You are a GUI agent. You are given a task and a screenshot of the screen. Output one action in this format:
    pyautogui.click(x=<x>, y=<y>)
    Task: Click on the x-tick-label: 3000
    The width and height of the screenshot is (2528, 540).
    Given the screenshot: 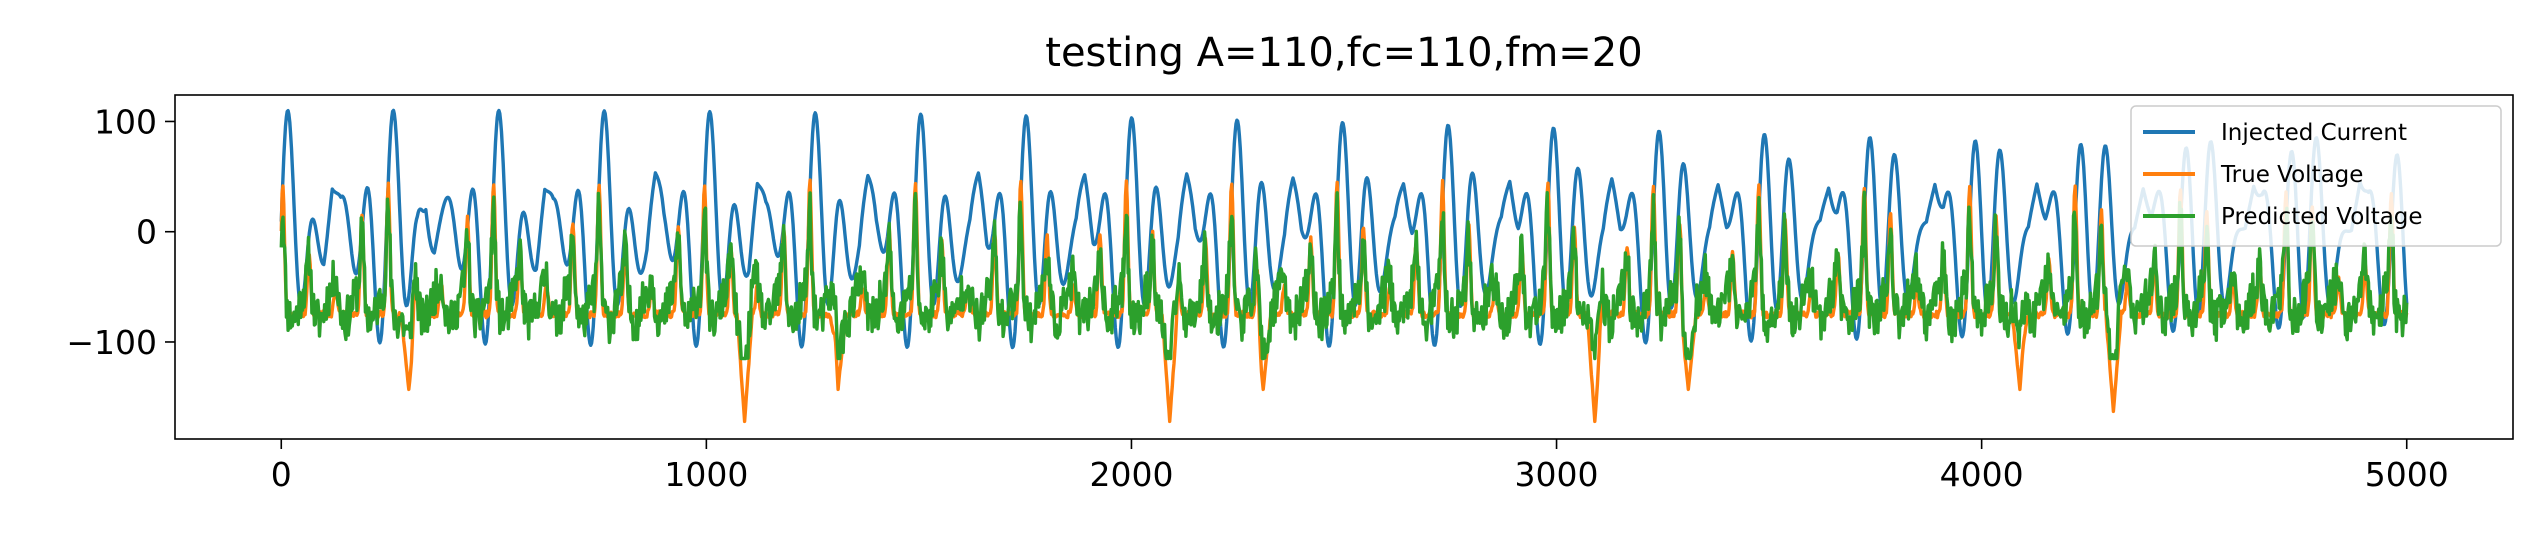 What is the action you would take?
    pyautogui.click(x=1557, y=474)
    